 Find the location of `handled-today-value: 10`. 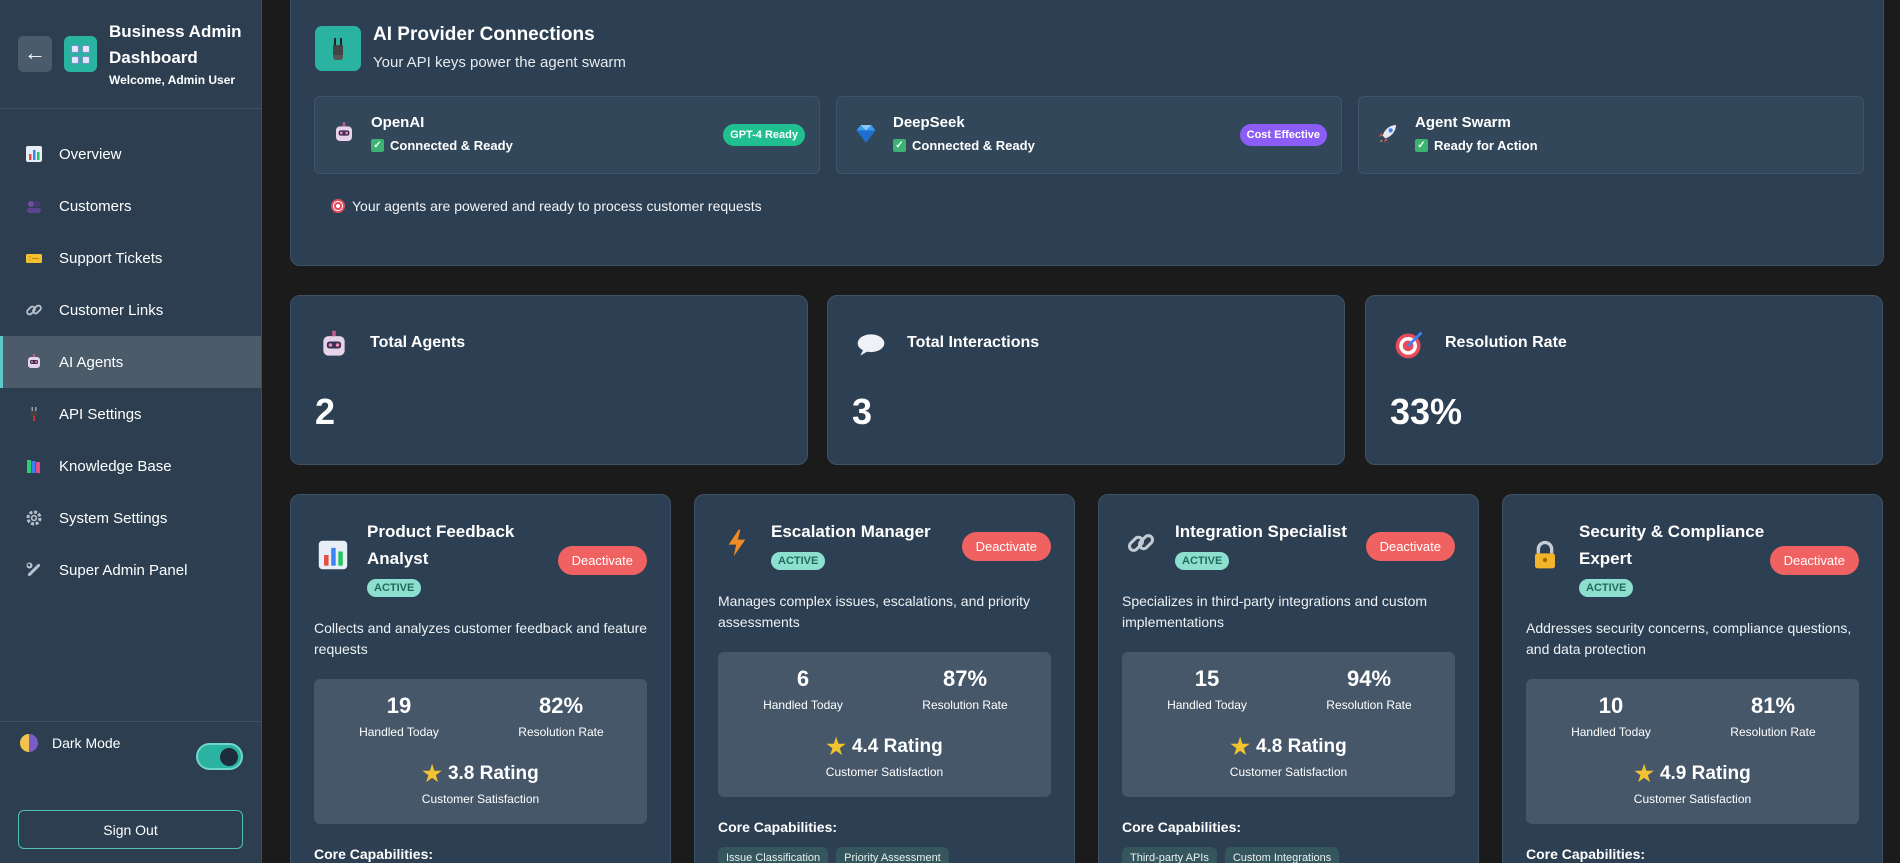

handled-today-value: 10 is located at coordinates (1611, 705).